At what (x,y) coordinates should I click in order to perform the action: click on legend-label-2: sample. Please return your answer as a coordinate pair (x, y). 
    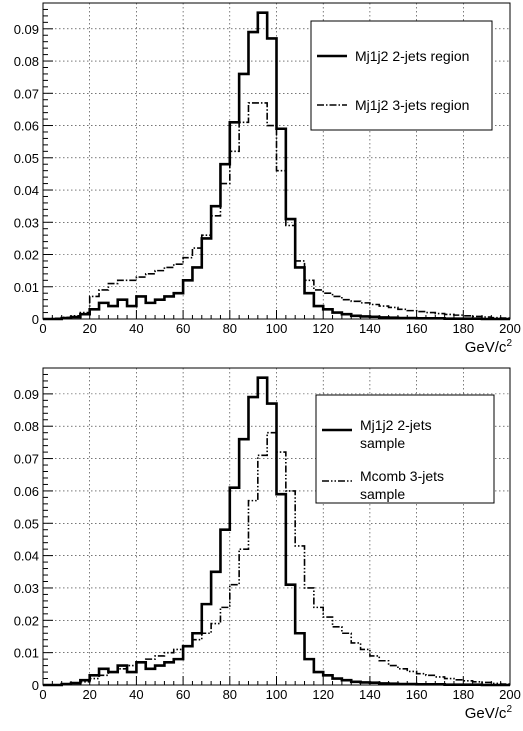
    Looking at the image, I should click on (382, 494).